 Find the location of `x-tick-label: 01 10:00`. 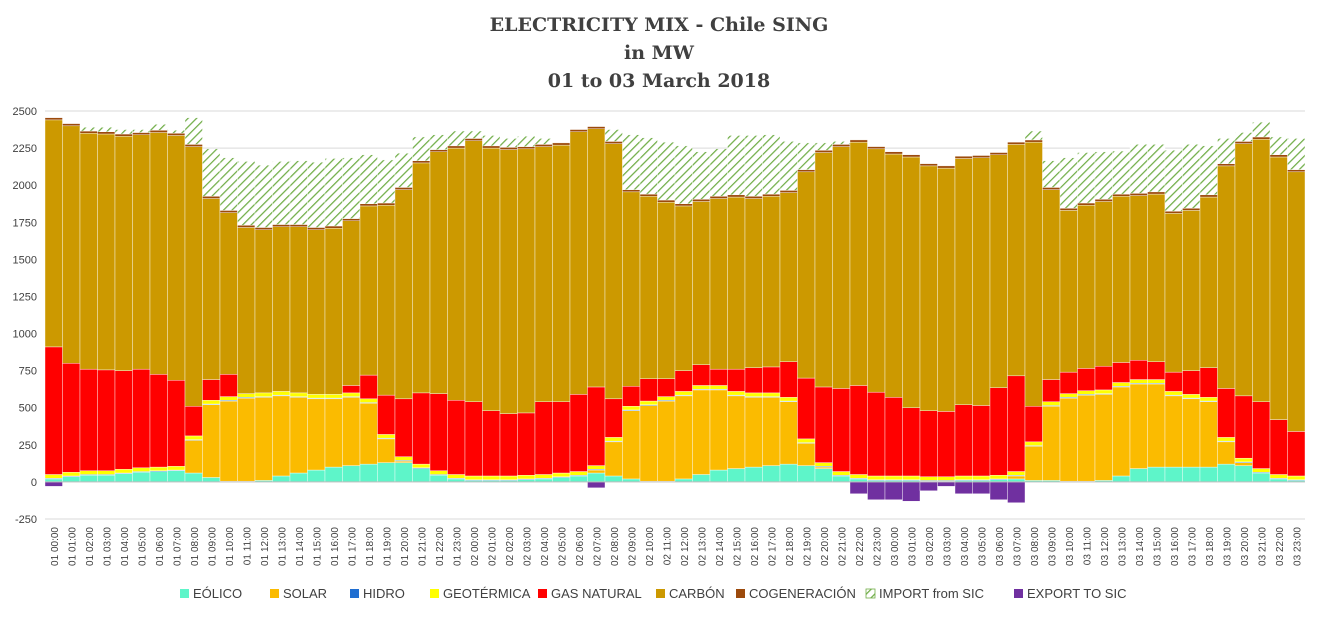

x-tick-label: 01 10:00 is located at coordinates (230, 546).